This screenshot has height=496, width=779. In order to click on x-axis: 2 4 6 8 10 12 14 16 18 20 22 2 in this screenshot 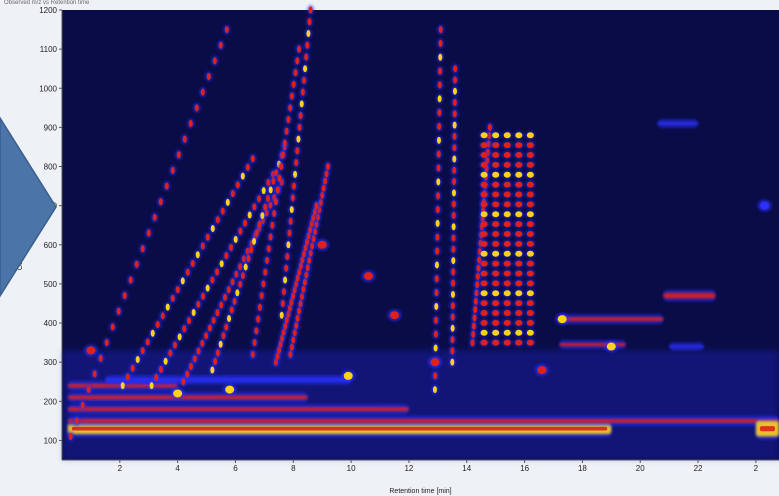, I will do `click(420, 466)`.